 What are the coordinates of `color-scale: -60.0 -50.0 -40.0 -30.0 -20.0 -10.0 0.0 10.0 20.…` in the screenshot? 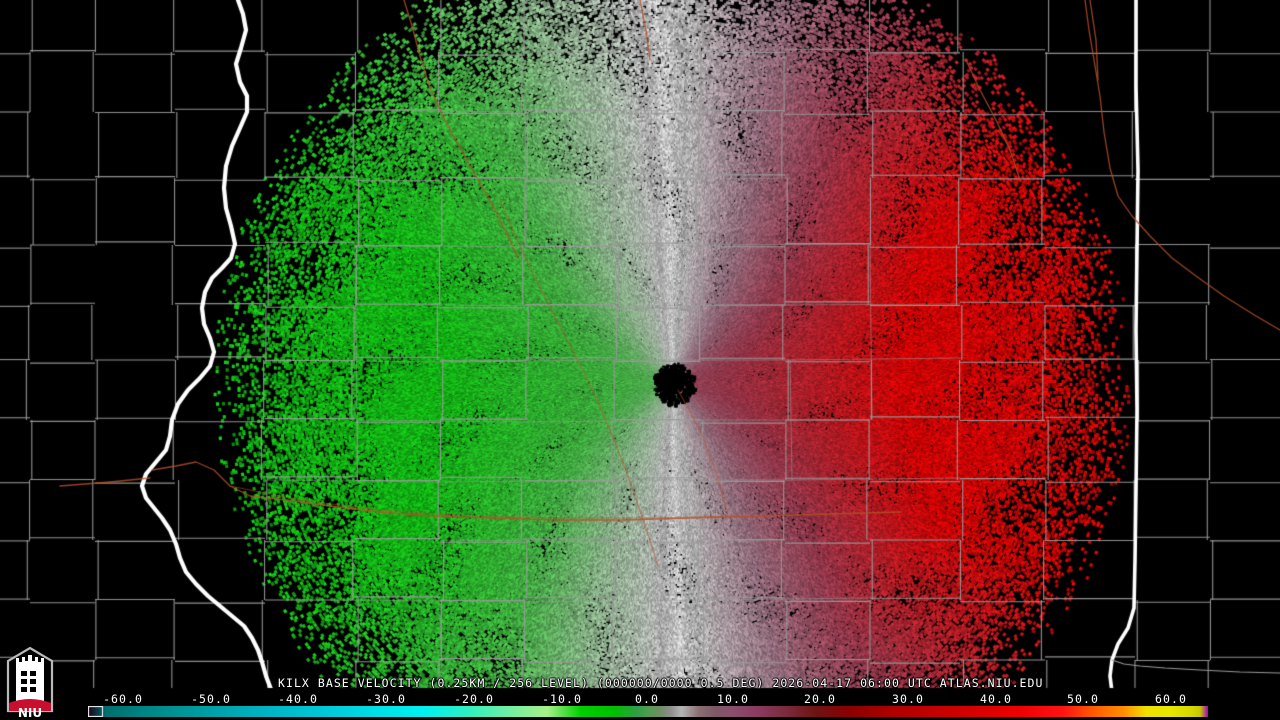 It's located at (640, 706).